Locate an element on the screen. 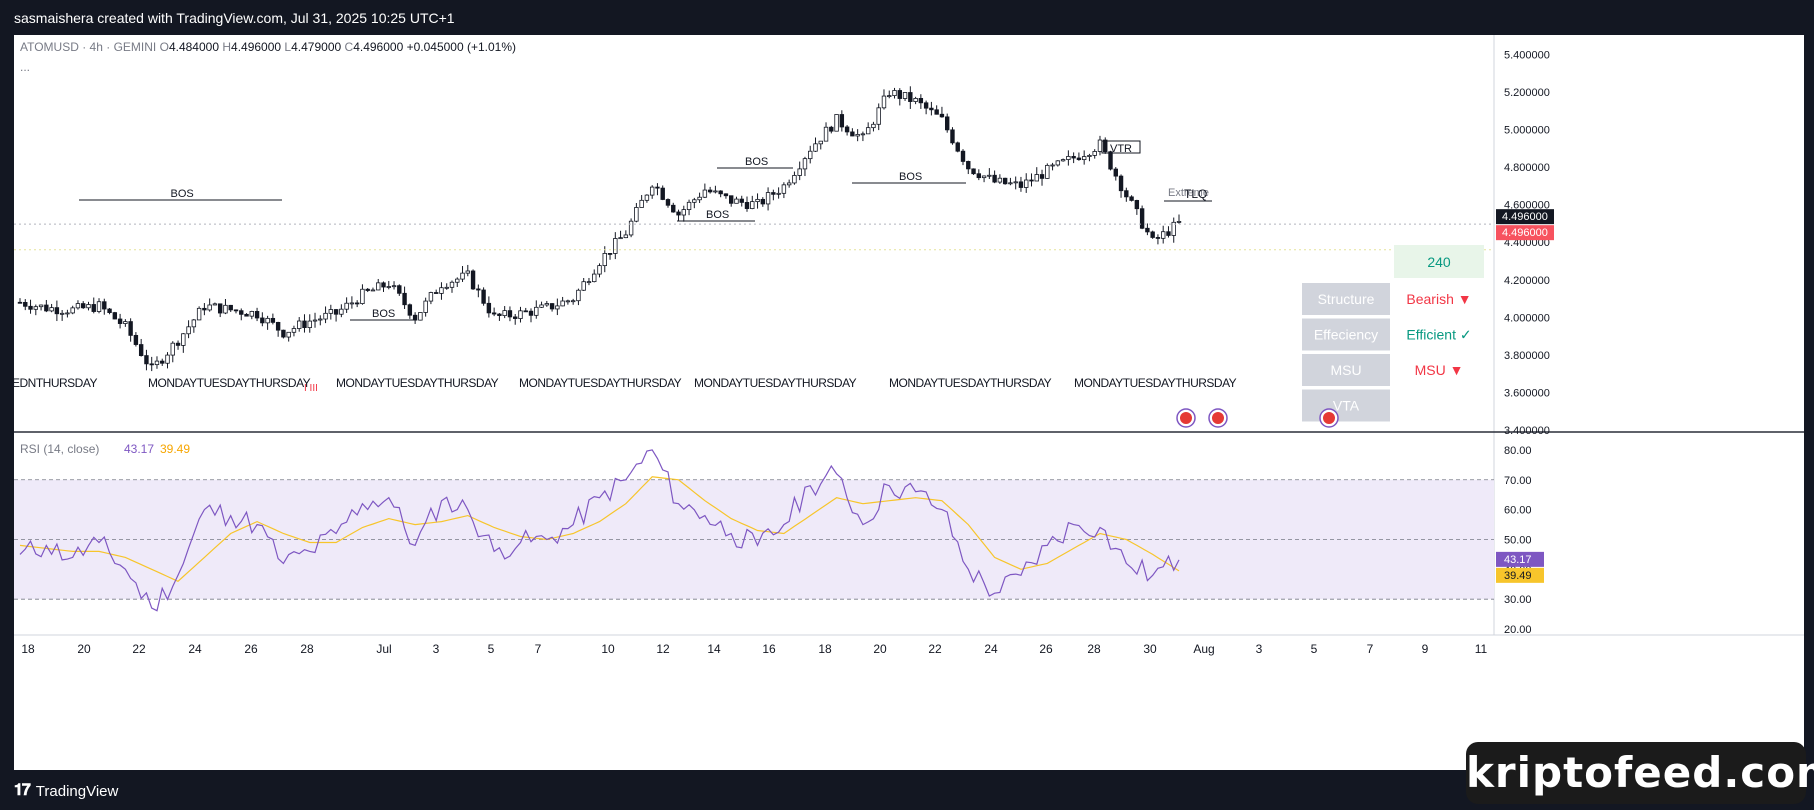 The width and height of the screenshot is (1814, 810). time-axis-label: 7 is located at coordinates (1370, 649).